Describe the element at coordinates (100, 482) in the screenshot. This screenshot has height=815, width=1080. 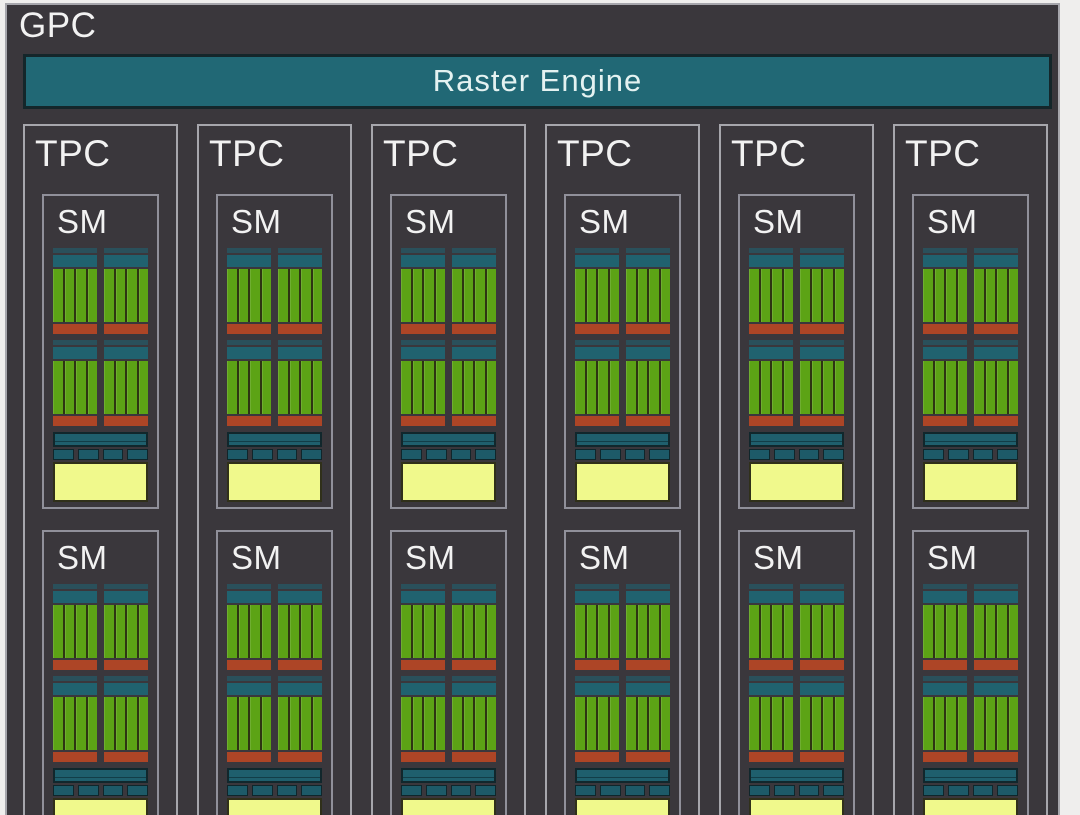
I see `l1-cache-block` at that location.